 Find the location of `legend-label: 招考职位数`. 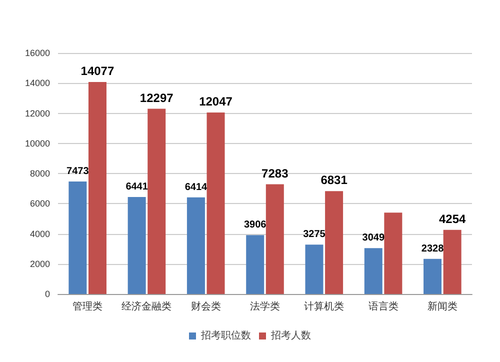

legend-label: 招考职位数 is located at coordinates (225, 336).